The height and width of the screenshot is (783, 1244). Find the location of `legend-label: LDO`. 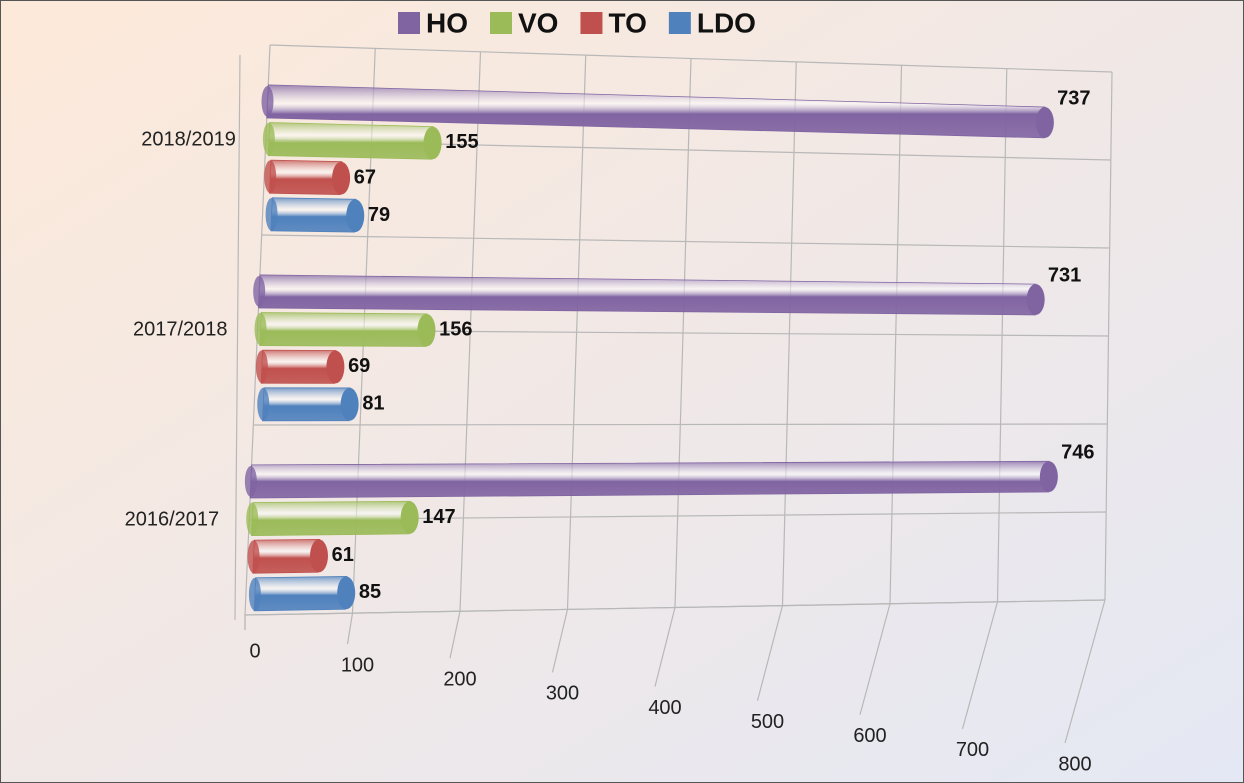

legend-label: LDO is located at coordinates (726, 22).